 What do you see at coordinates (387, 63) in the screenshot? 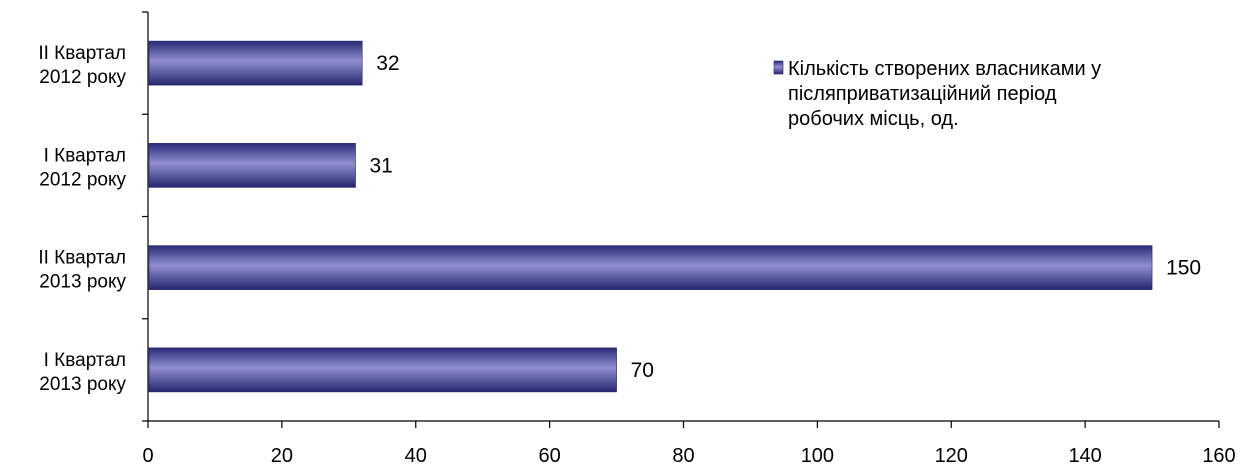
I see `data-label: 32` at bounding box center [387, 63].